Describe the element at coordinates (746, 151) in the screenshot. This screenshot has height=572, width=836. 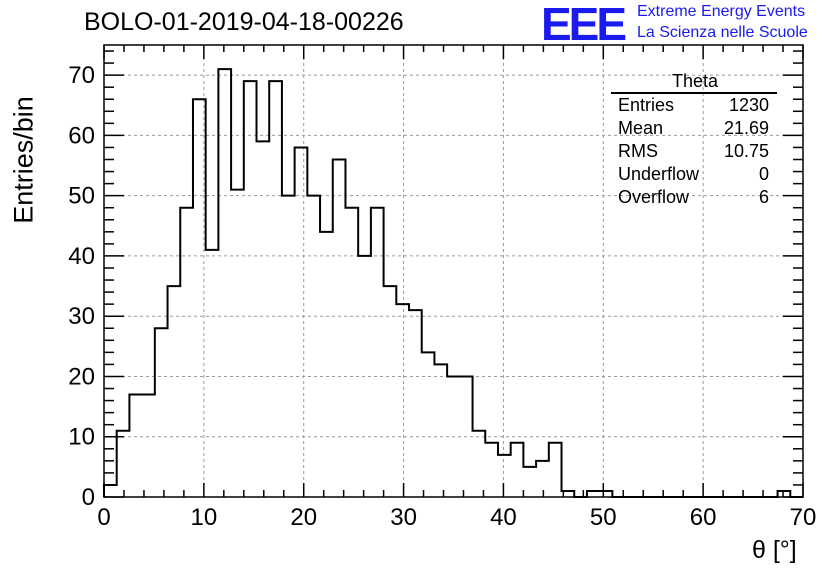
I see `stats-value: 10.75` at that location.